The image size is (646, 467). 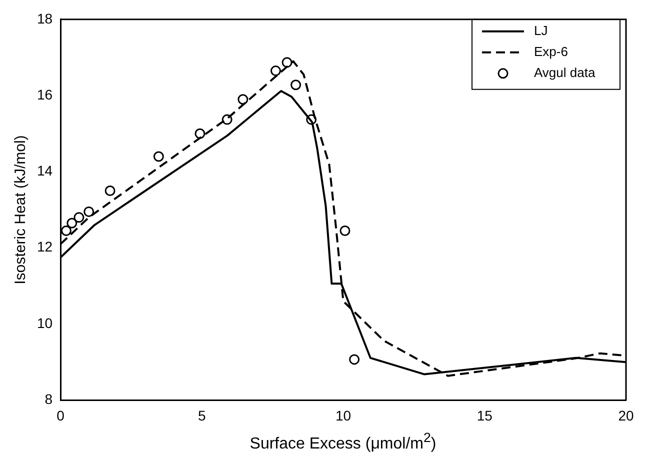 I want to click on x-tick-label: 5, so click(x=202, y=415).